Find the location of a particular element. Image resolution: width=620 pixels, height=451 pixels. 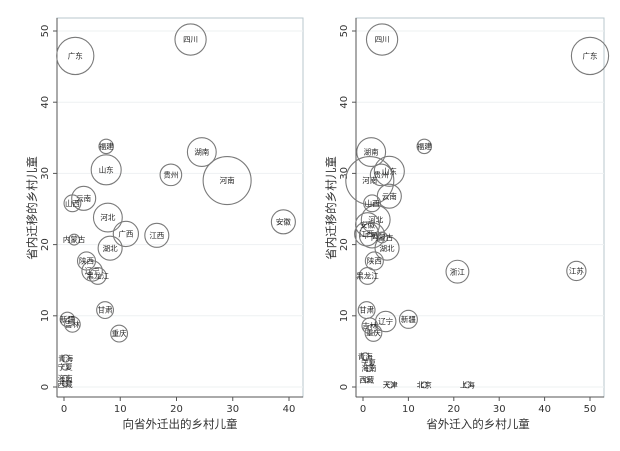

bubble-label: 河南 is located at coordinates (227, 180).